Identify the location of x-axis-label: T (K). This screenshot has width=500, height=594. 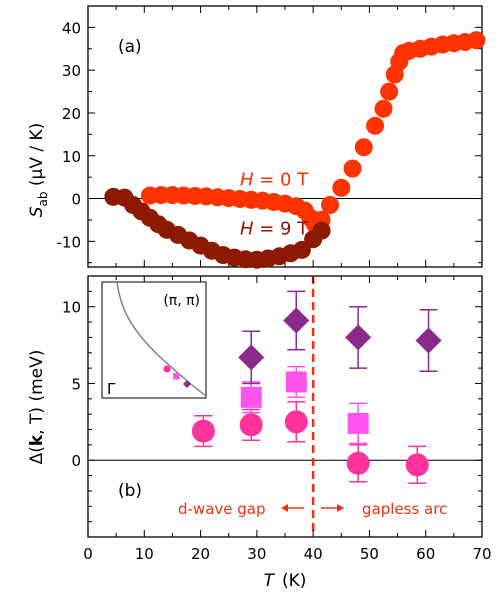
(285, 581).